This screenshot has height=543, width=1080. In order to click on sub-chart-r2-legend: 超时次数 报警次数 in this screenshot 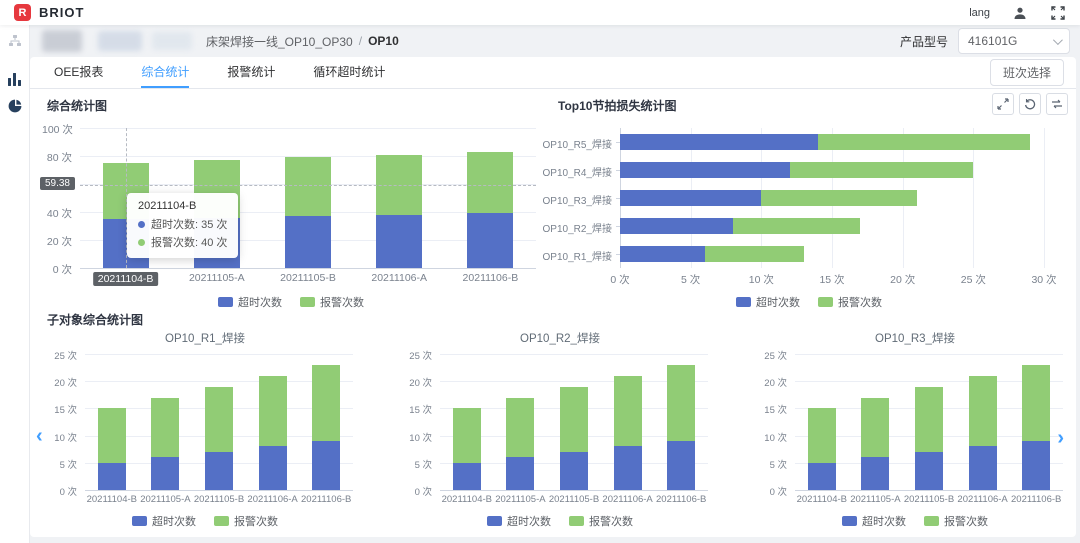, I will do `click(560, 521)`.